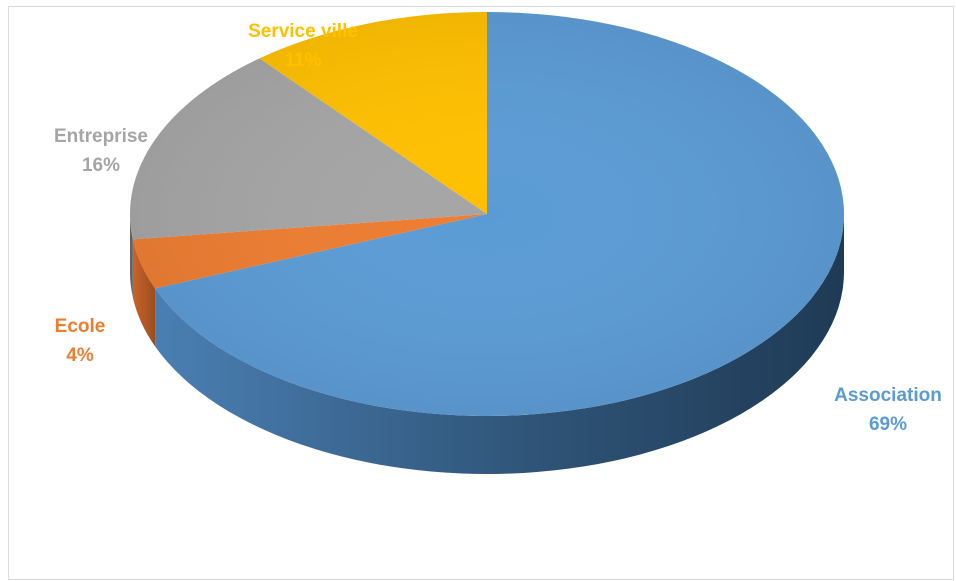 The image size is (956, 581). Describe the element at coordinates (888, 395) in the screenshot. I see `slice-name-association: Association` at that location.